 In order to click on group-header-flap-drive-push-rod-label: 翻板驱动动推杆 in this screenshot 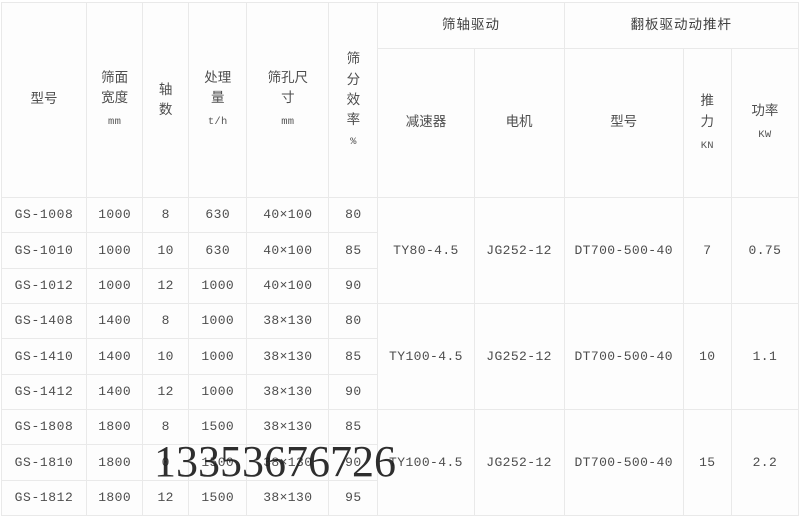, I will do `click(681, 25)`.